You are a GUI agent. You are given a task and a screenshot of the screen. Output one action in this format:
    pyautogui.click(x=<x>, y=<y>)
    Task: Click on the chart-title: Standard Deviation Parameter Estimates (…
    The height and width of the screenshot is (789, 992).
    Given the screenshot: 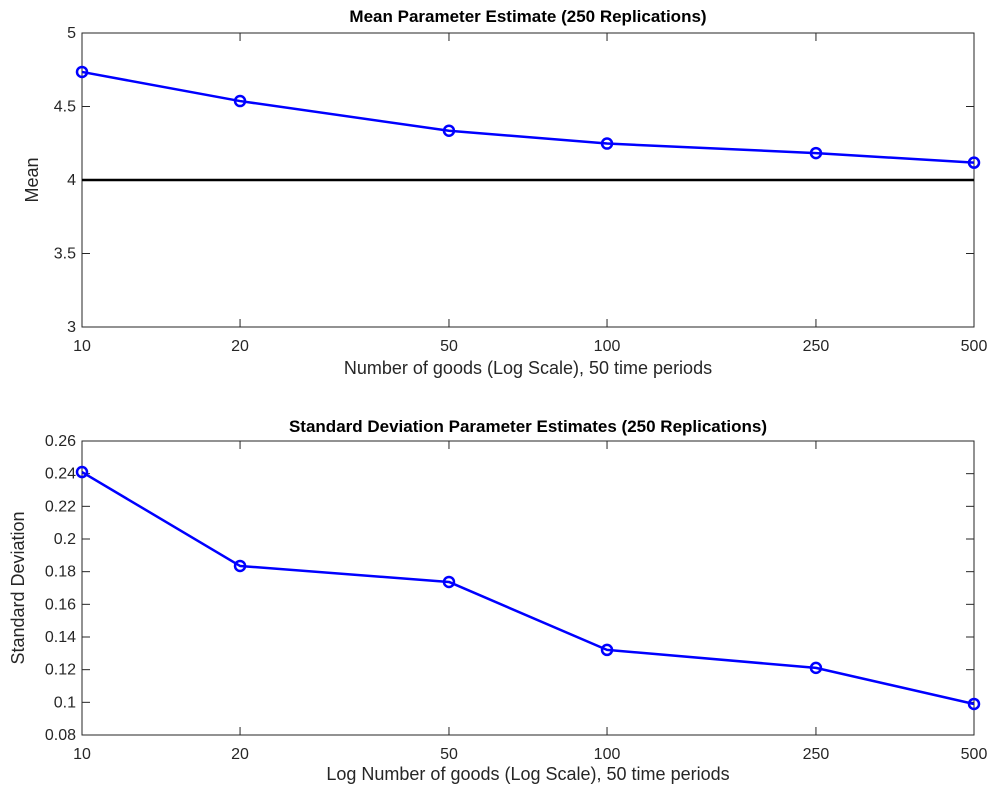 What is the action you would take?
    pyautogui.click(x=528, y=426)
    